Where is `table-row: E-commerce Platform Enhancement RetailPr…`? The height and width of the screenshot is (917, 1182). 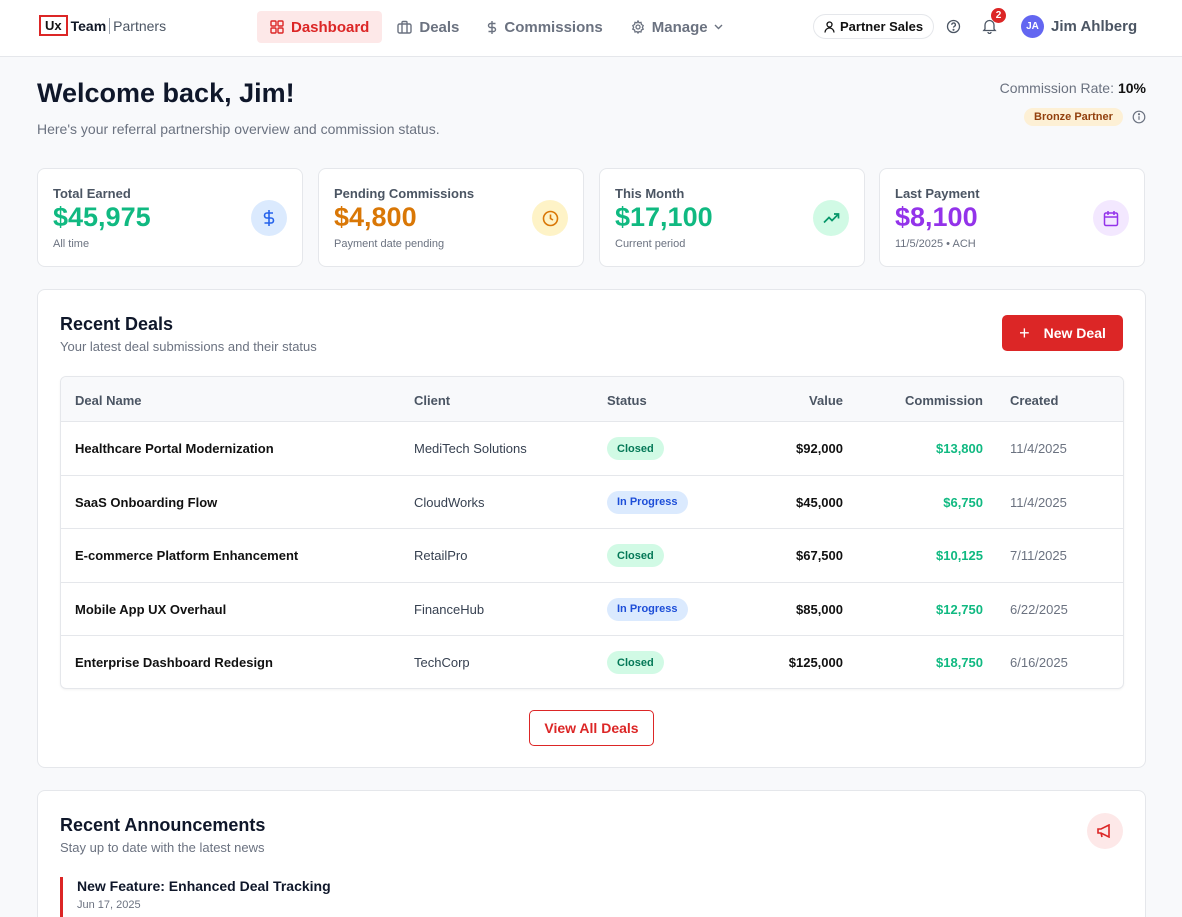
table-row: E-commerce Platform Enhancement RetailPr… is located at coordinates (592, 556).